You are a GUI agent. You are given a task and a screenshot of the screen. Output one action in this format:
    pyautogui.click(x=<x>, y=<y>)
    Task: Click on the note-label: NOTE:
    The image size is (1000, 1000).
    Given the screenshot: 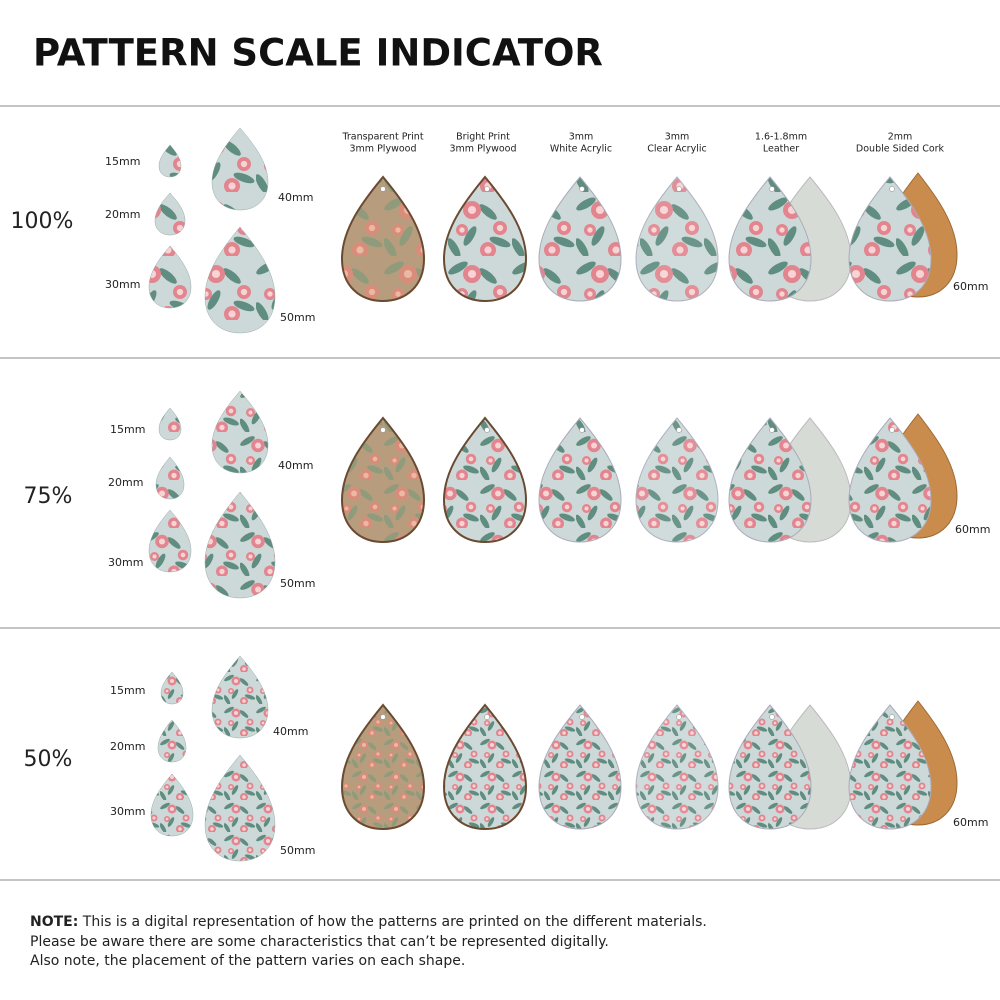 What is the action you would take?
    pyautogui.click(x=54, y=922)
    